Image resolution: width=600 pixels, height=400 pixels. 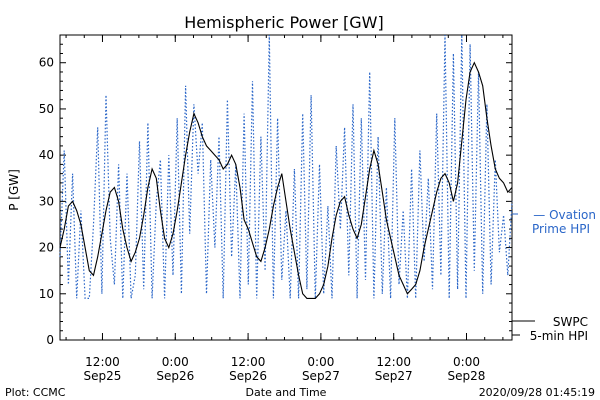 What do you see at coordinates (467, 376) in the screenshot?
I see `x-tick-label-date: Sep28` at bounding box center [467, 376].